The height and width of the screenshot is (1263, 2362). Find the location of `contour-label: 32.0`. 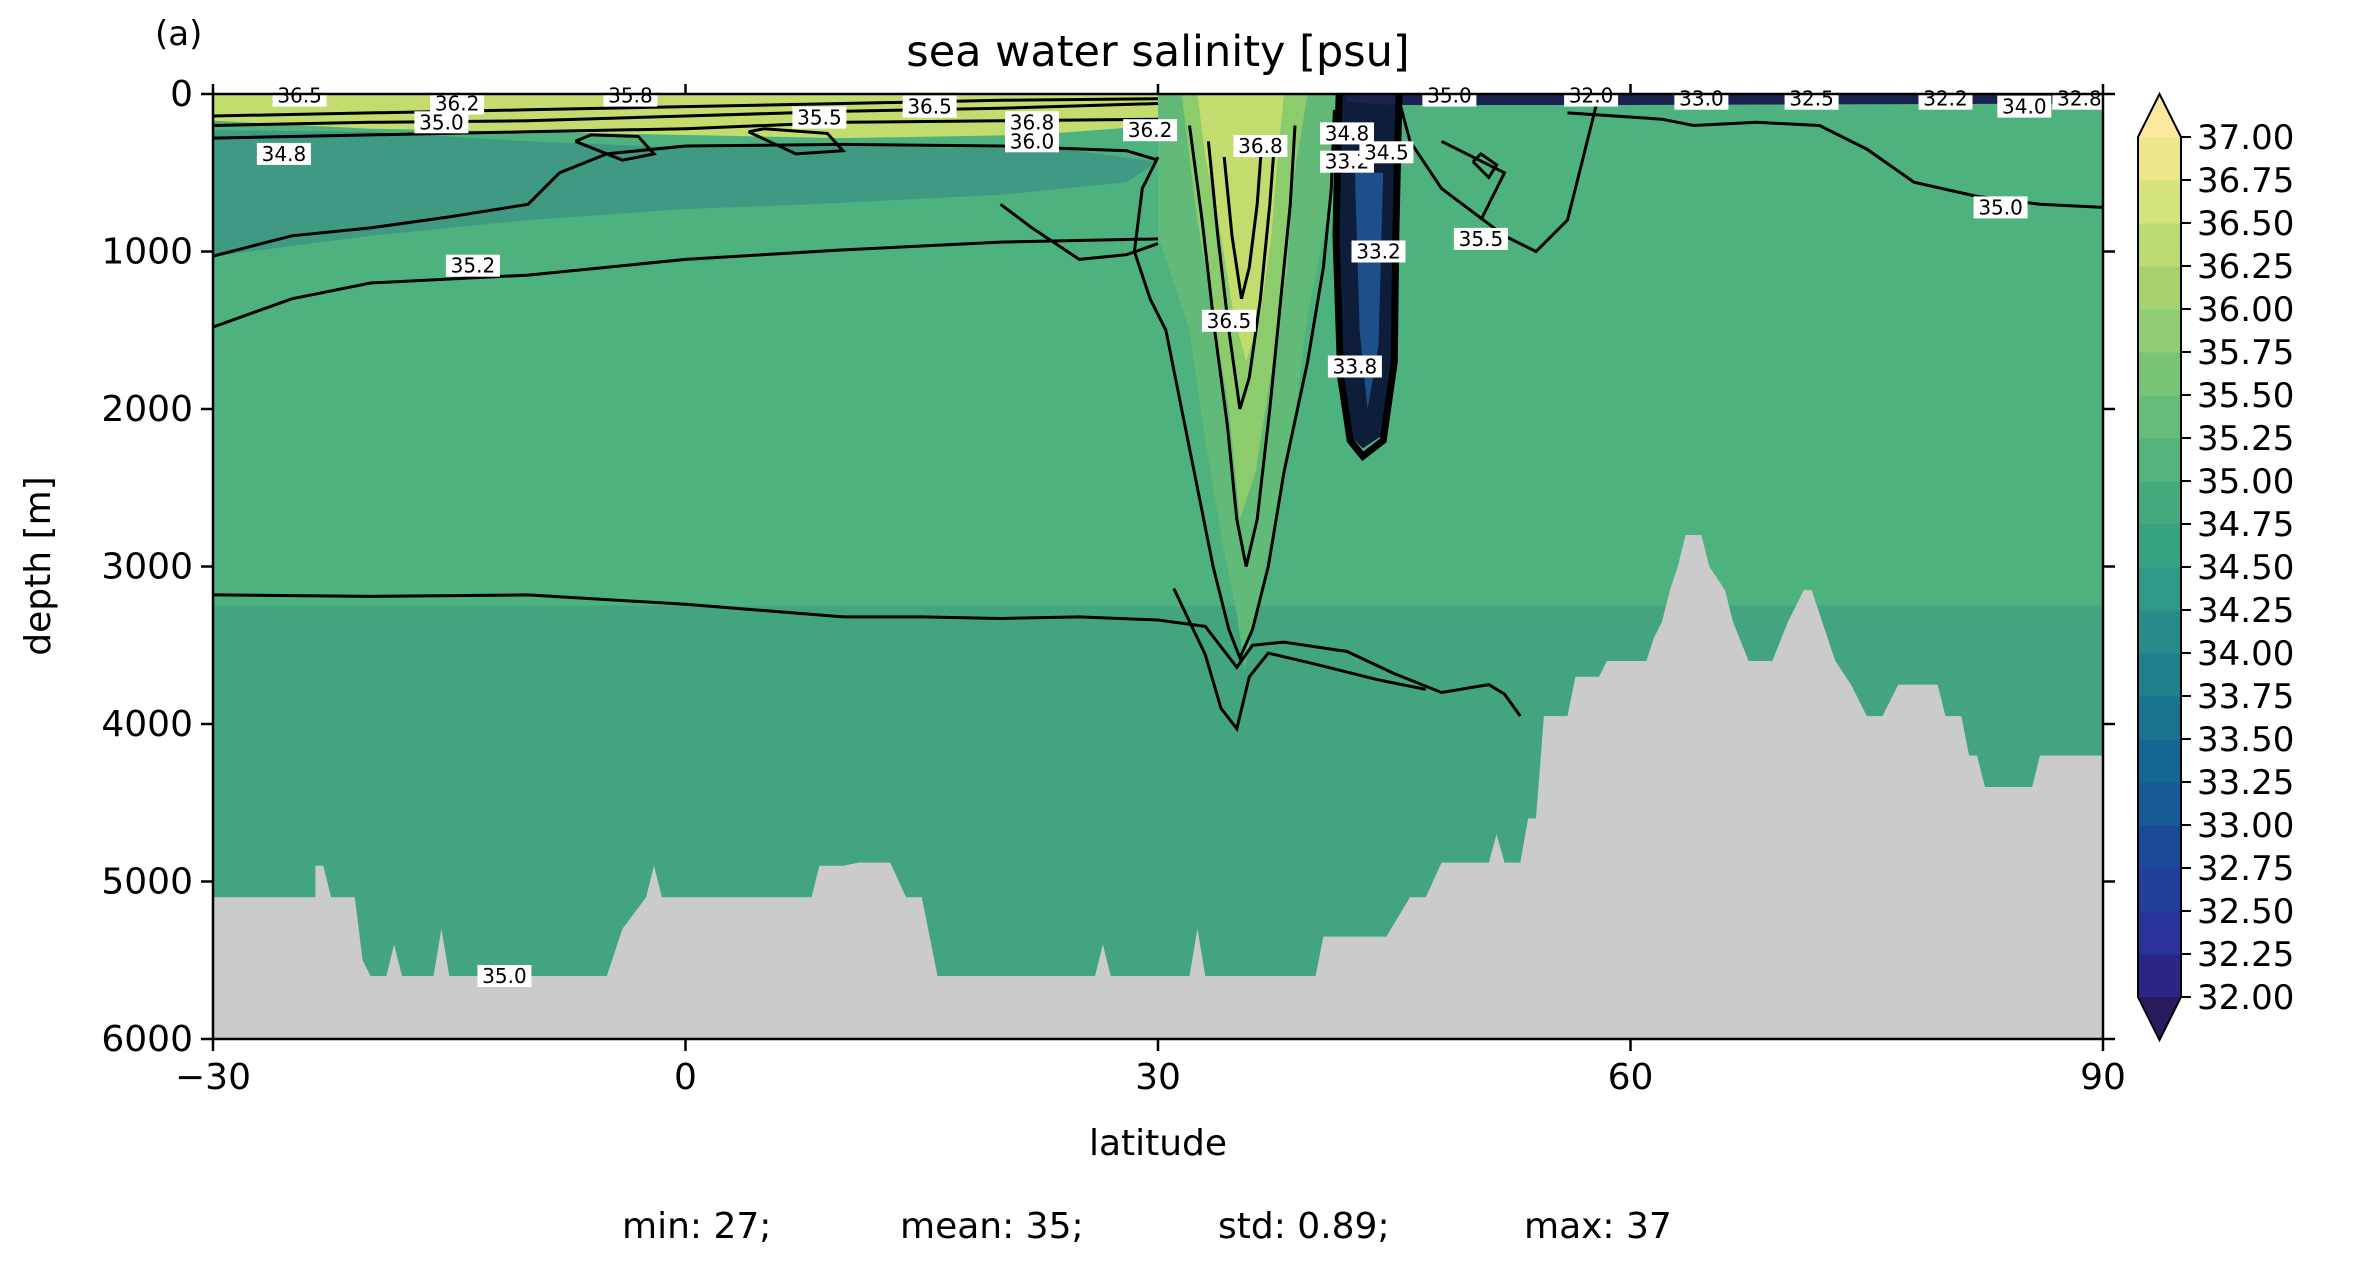

contour-label: 32.0 is located at coordinates (1591, 96).